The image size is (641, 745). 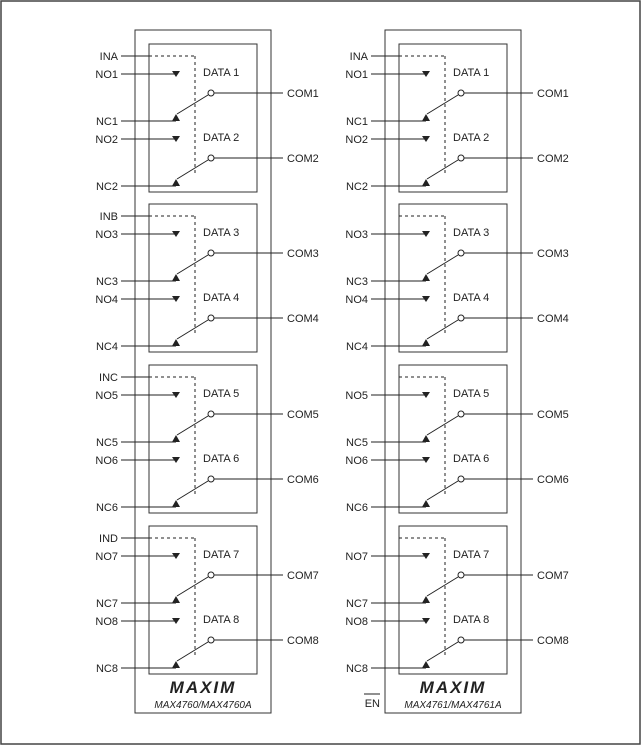 I want to click on com-pin-label: COM6, so click(x=303, y=480).